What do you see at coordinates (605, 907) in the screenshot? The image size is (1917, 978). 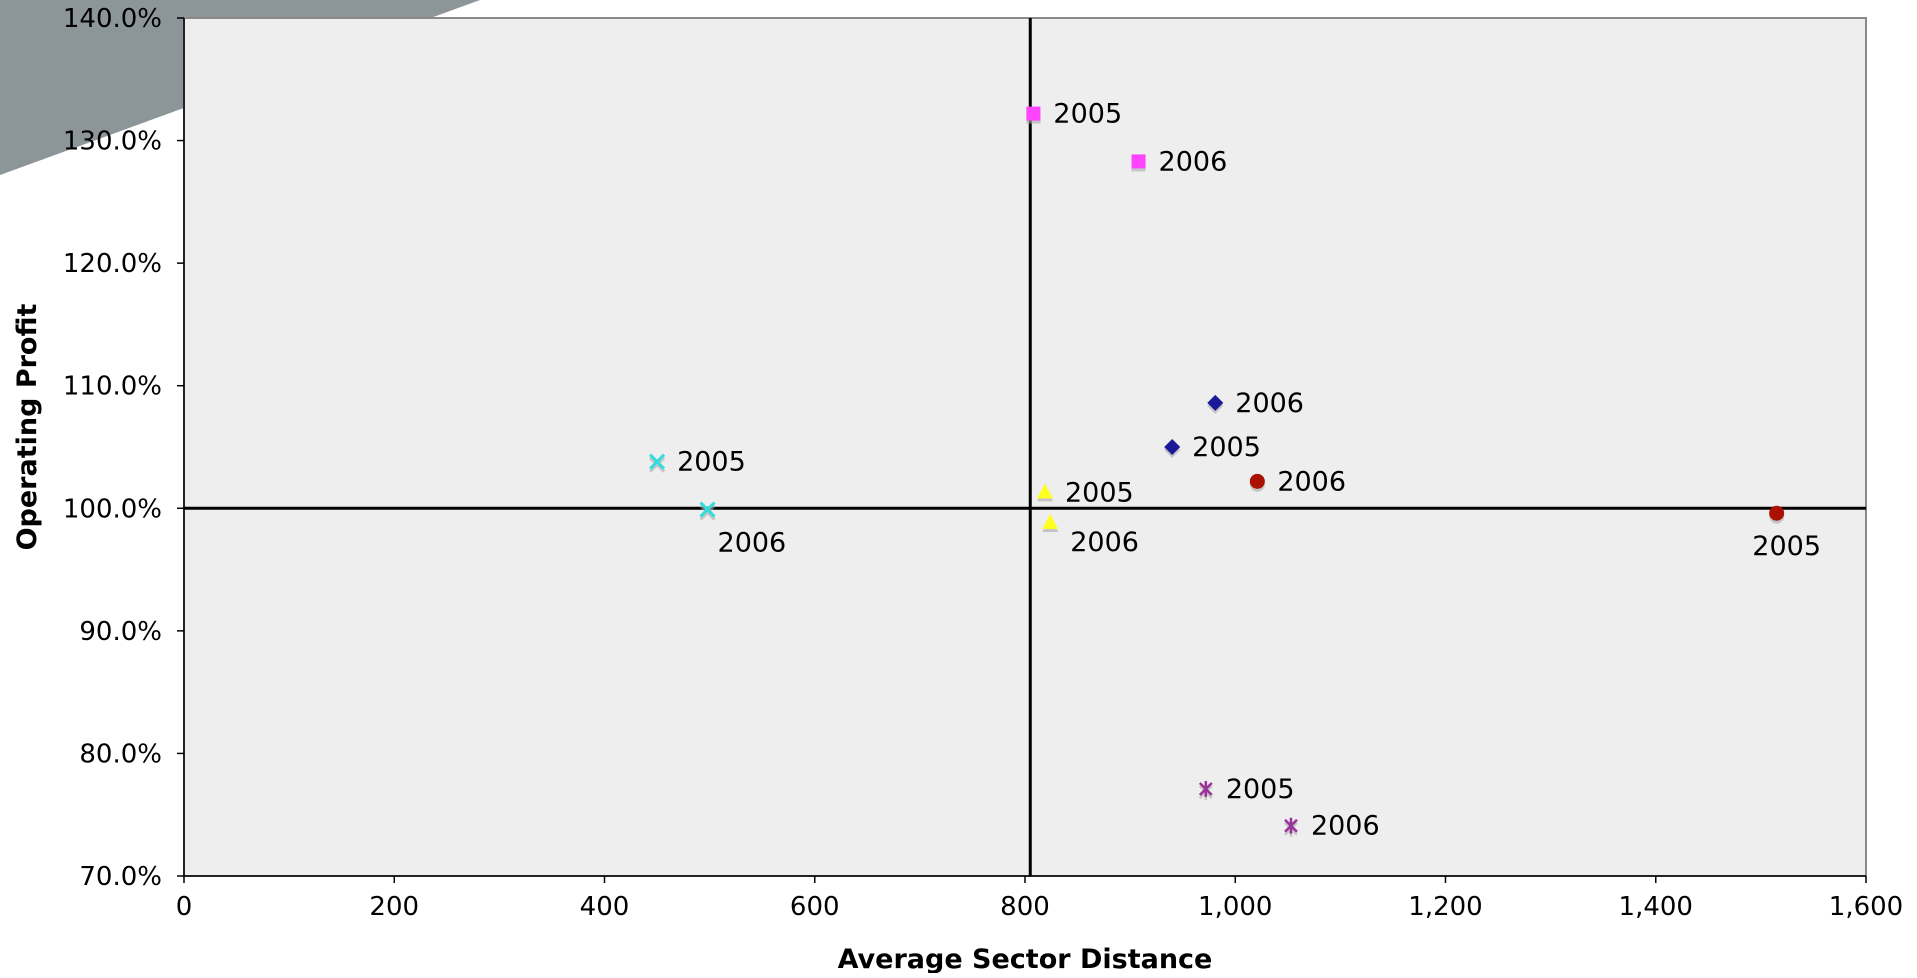 I see `x-tick-label: 400` at bounding box center [605, 907].